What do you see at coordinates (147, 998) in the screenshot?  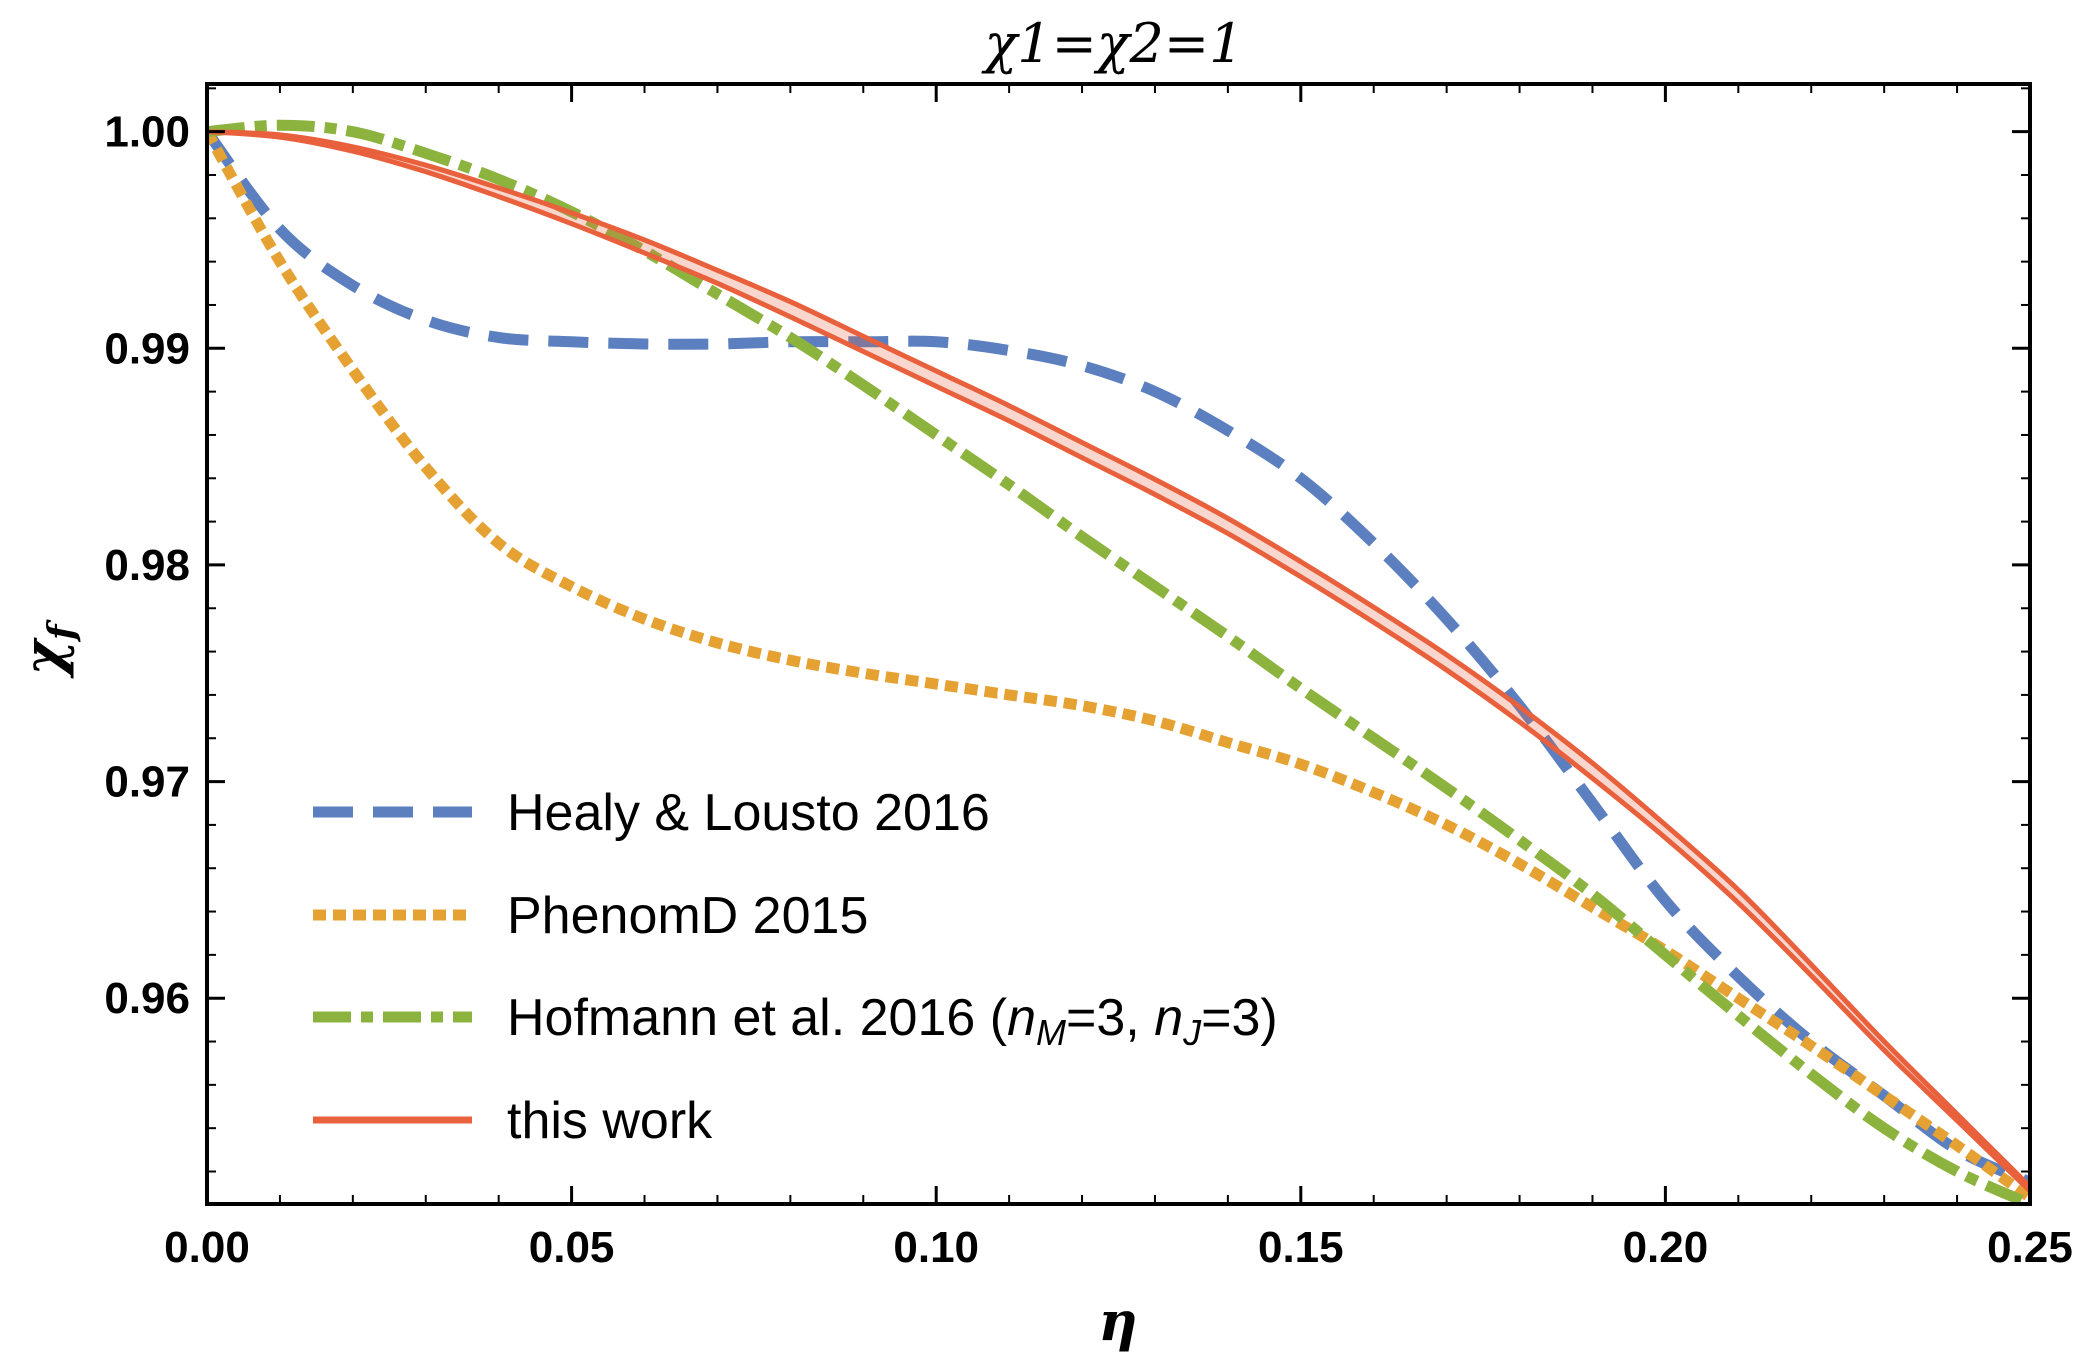 I see `y-tick-label: 0.96` at bounding box center [147, 998].